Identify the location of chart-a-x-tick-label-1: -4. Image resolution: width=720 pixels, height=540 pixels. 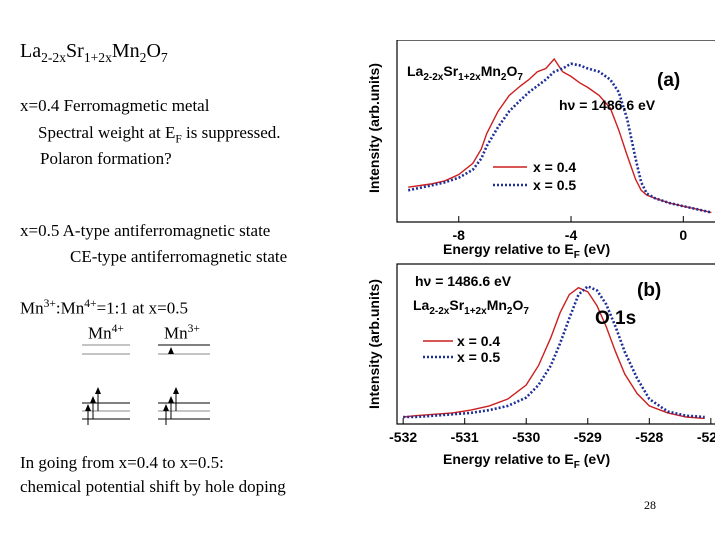
(571, 235).